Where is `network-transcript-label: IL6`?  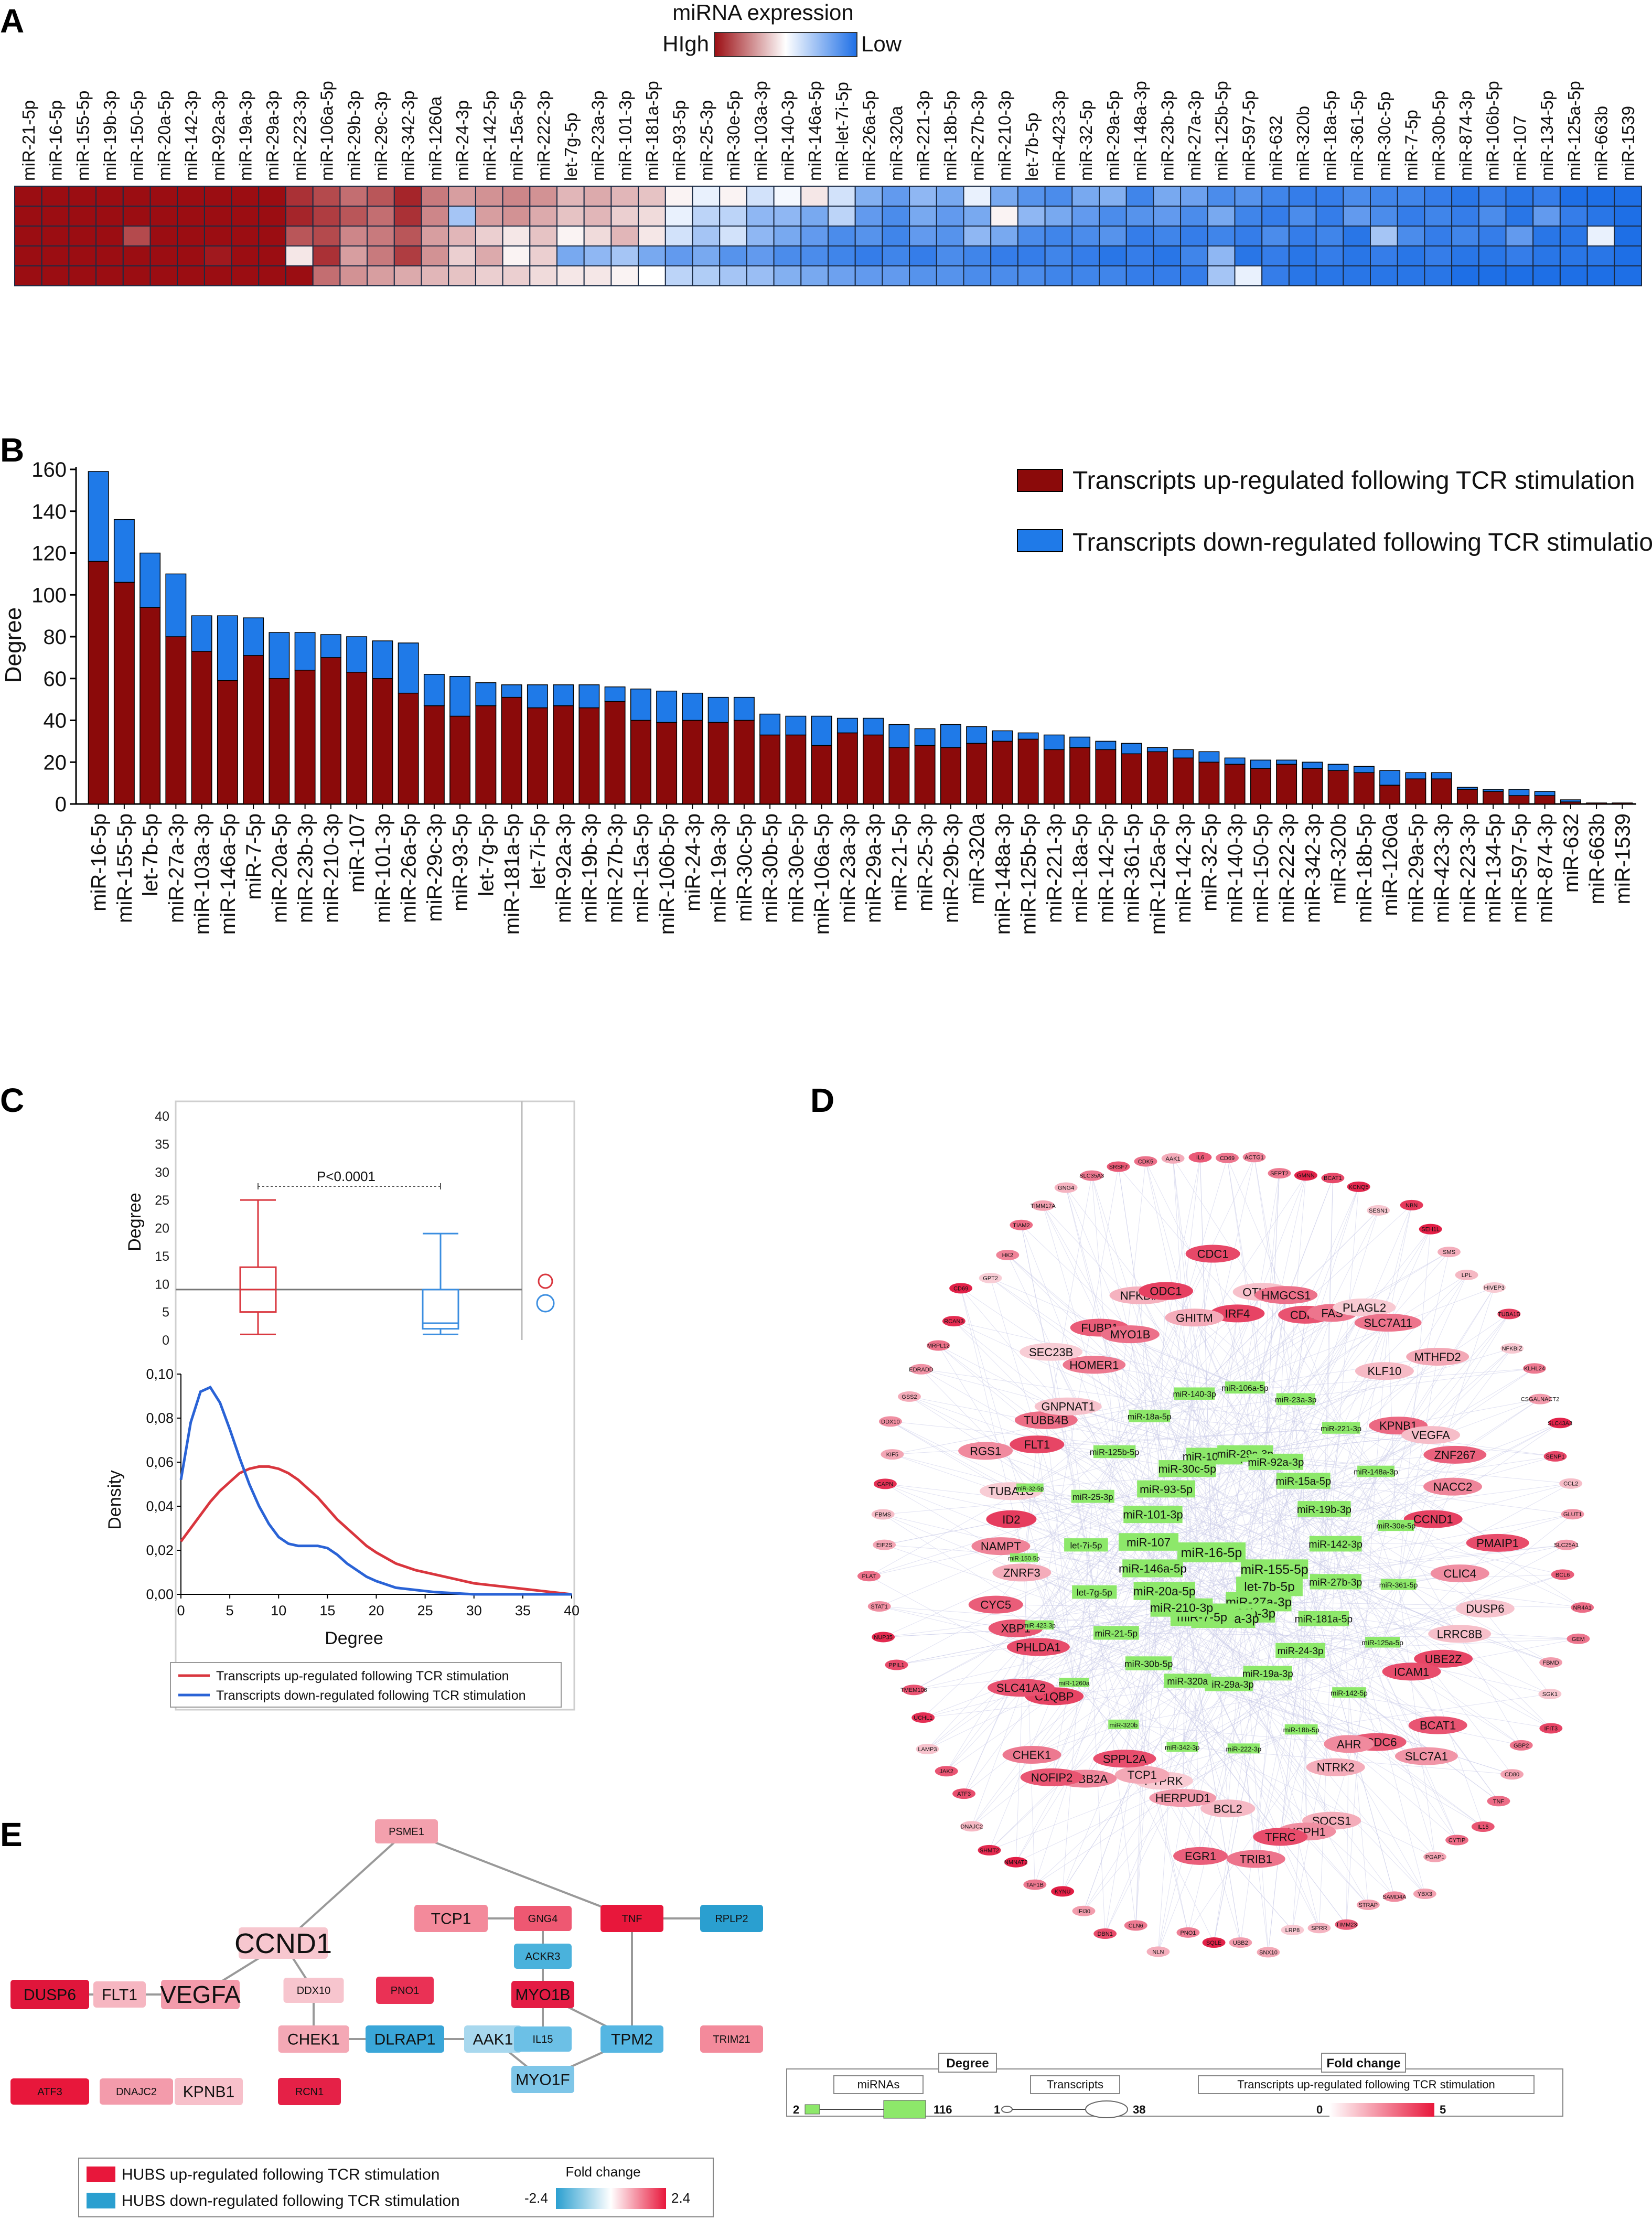
network-transcript-label: IL6 is located at coordinates (1200, 1158).